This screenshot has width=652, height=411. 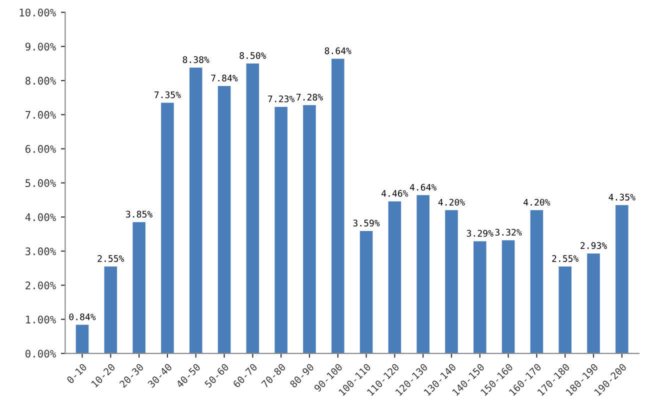 What do you see at coordinates (41, 251) in the screenshot?
I see `y-tick-label: 3.00%` at bounding box center [41, 251].